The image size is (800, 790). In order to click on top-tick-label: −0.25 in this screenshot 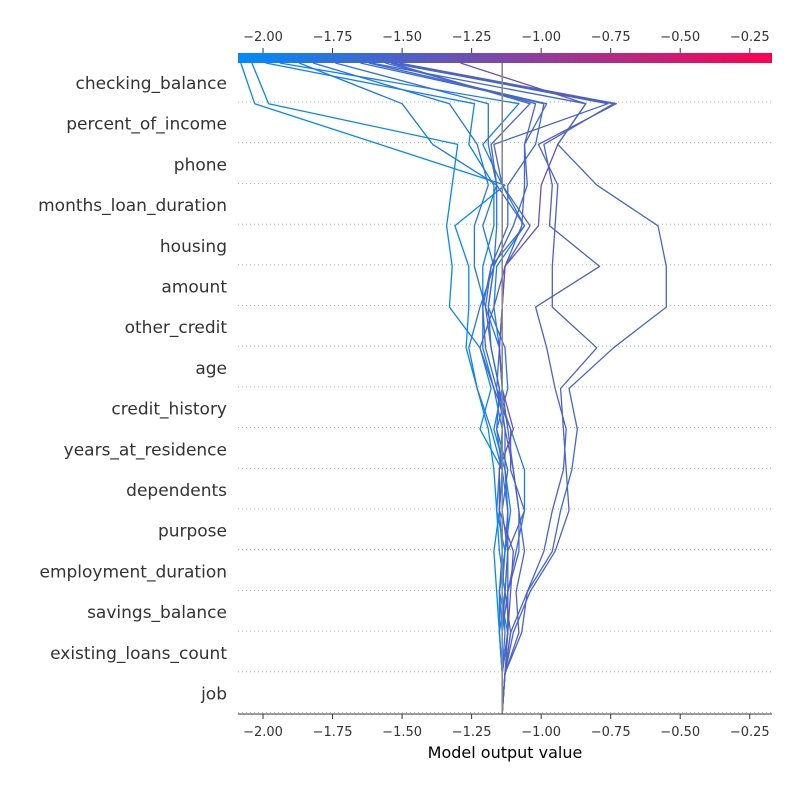, I will do `click(750, 37)`.